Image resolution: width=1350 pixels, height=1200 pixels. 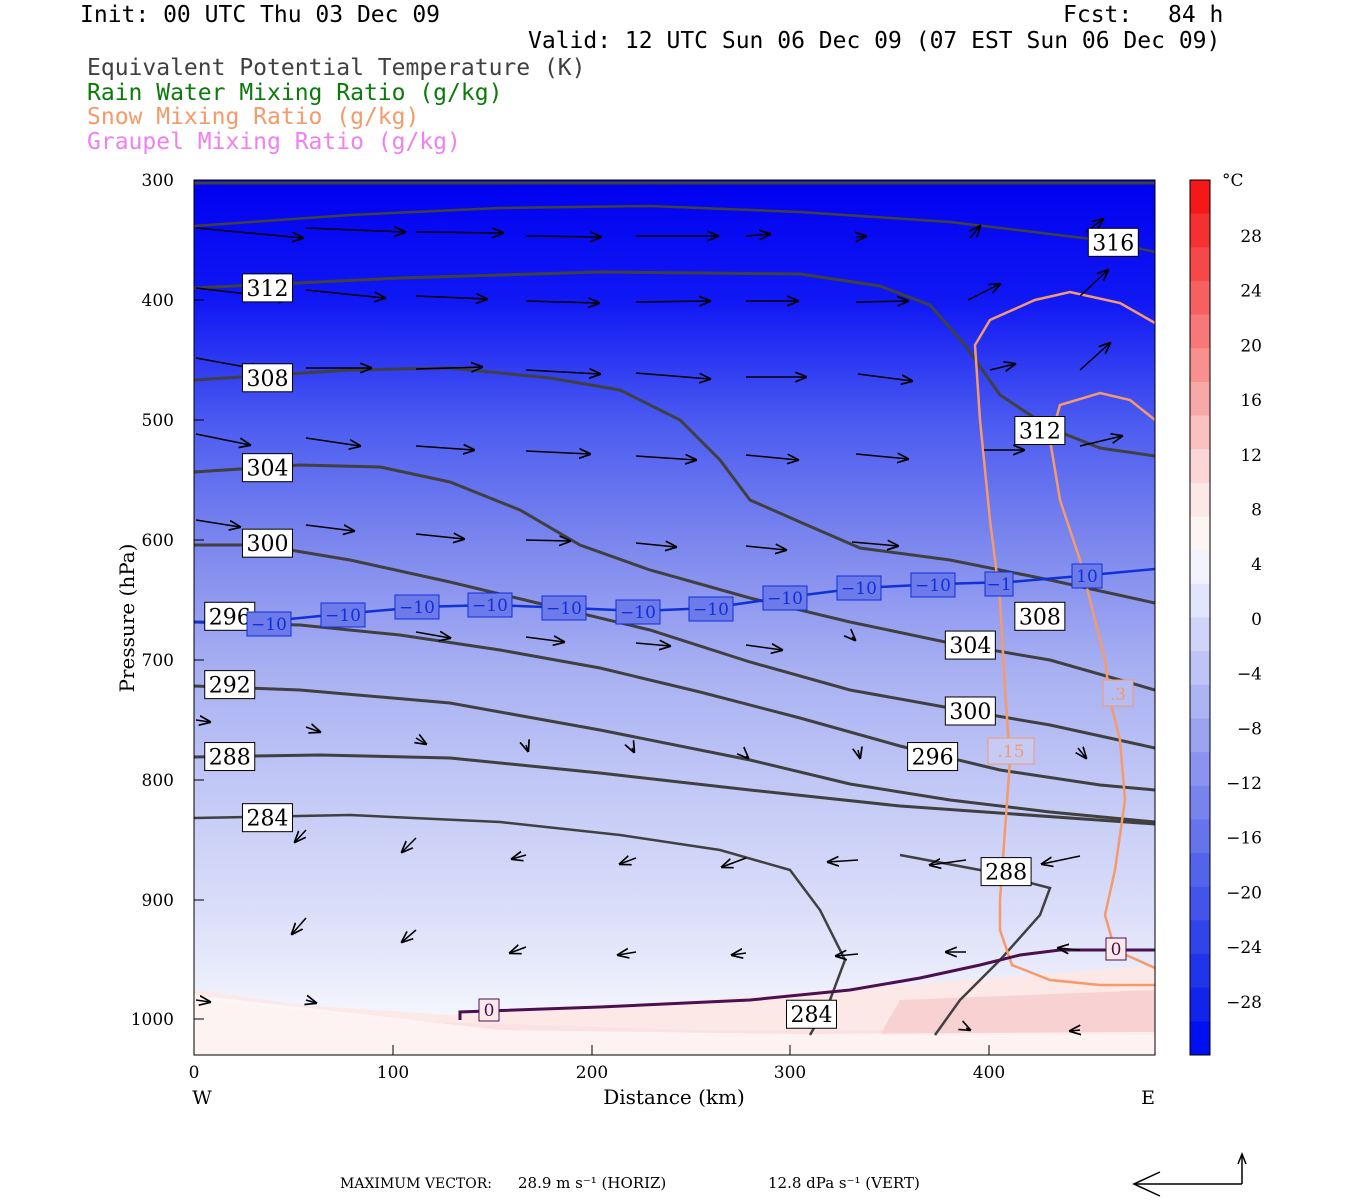 I want to click on y-tick-label: 700, so click(x=158, y=661).